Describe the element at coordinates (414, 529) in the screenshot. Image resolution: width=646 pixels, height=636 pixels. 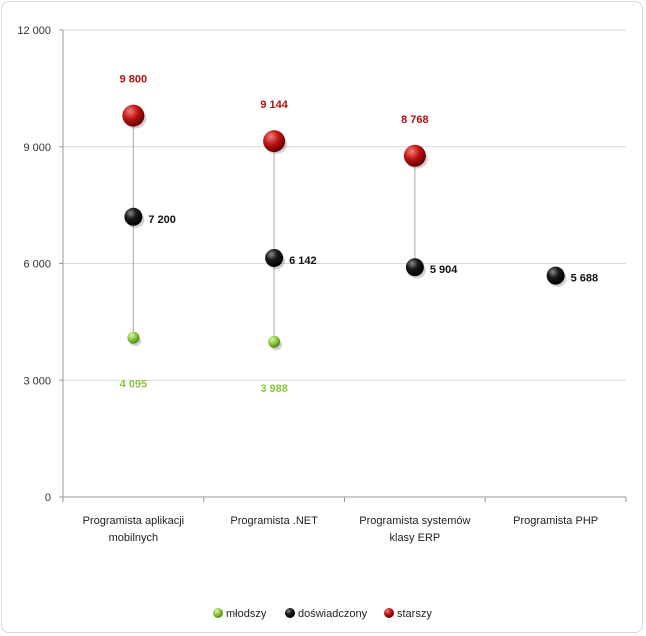
I see `x-category-label: Programista systemów klasy ERP` at that location.